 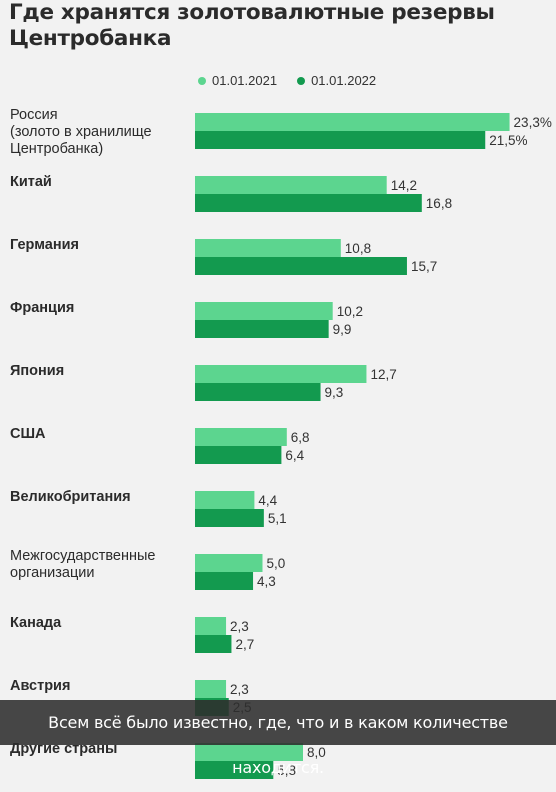 I want to click on data-label: 12,7, so click(x=383, y=374).